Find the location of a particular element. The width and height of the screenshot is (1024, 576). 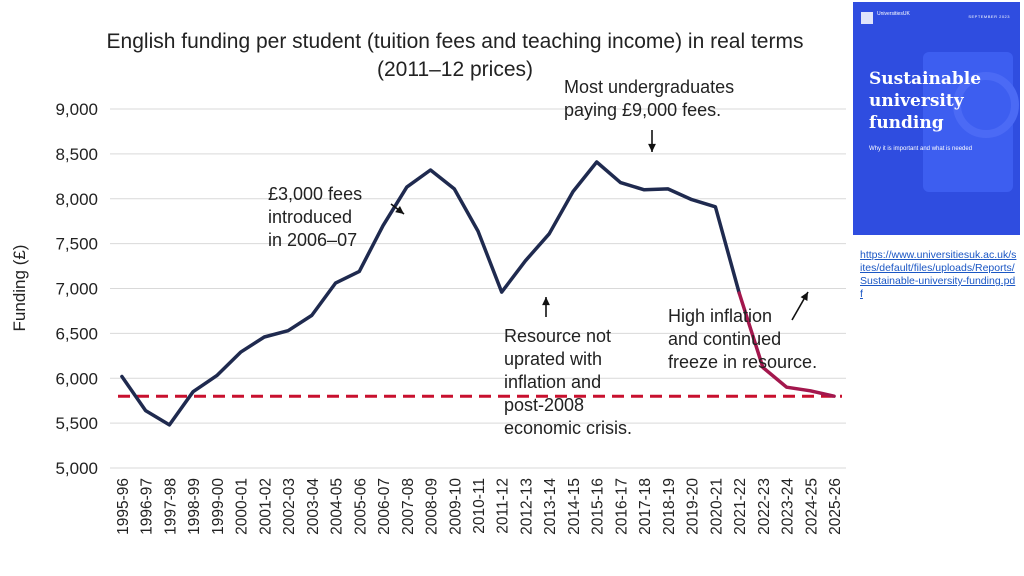

x-tick-label: 2008-09 is located at coordinates (432, 506).